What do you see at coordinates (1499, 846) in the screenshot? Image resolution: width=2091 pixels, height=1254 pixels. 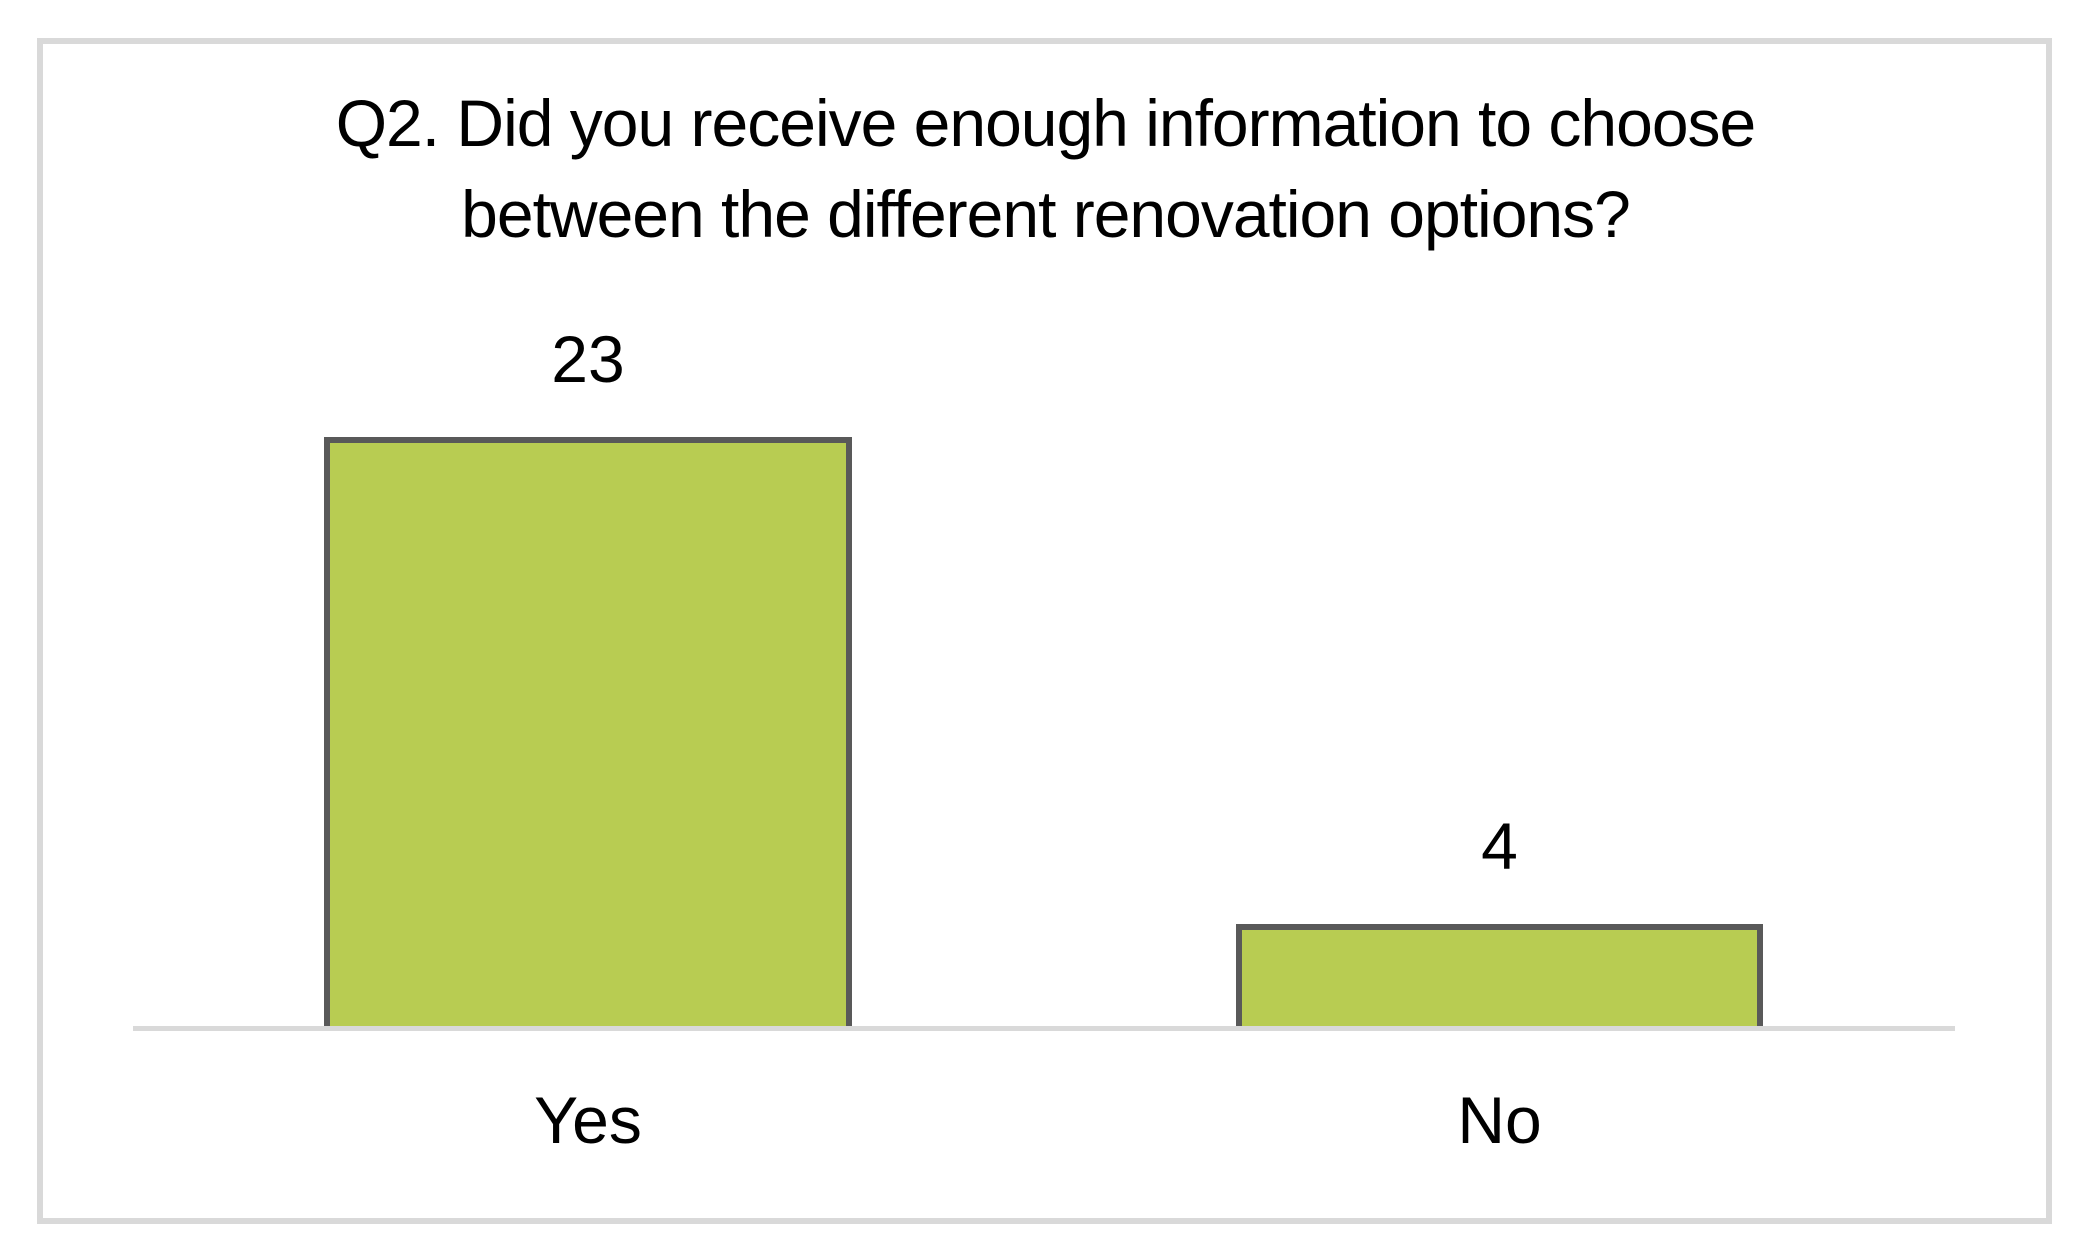 I see `data-label-no: 4` at bounding box center [1499, 846].